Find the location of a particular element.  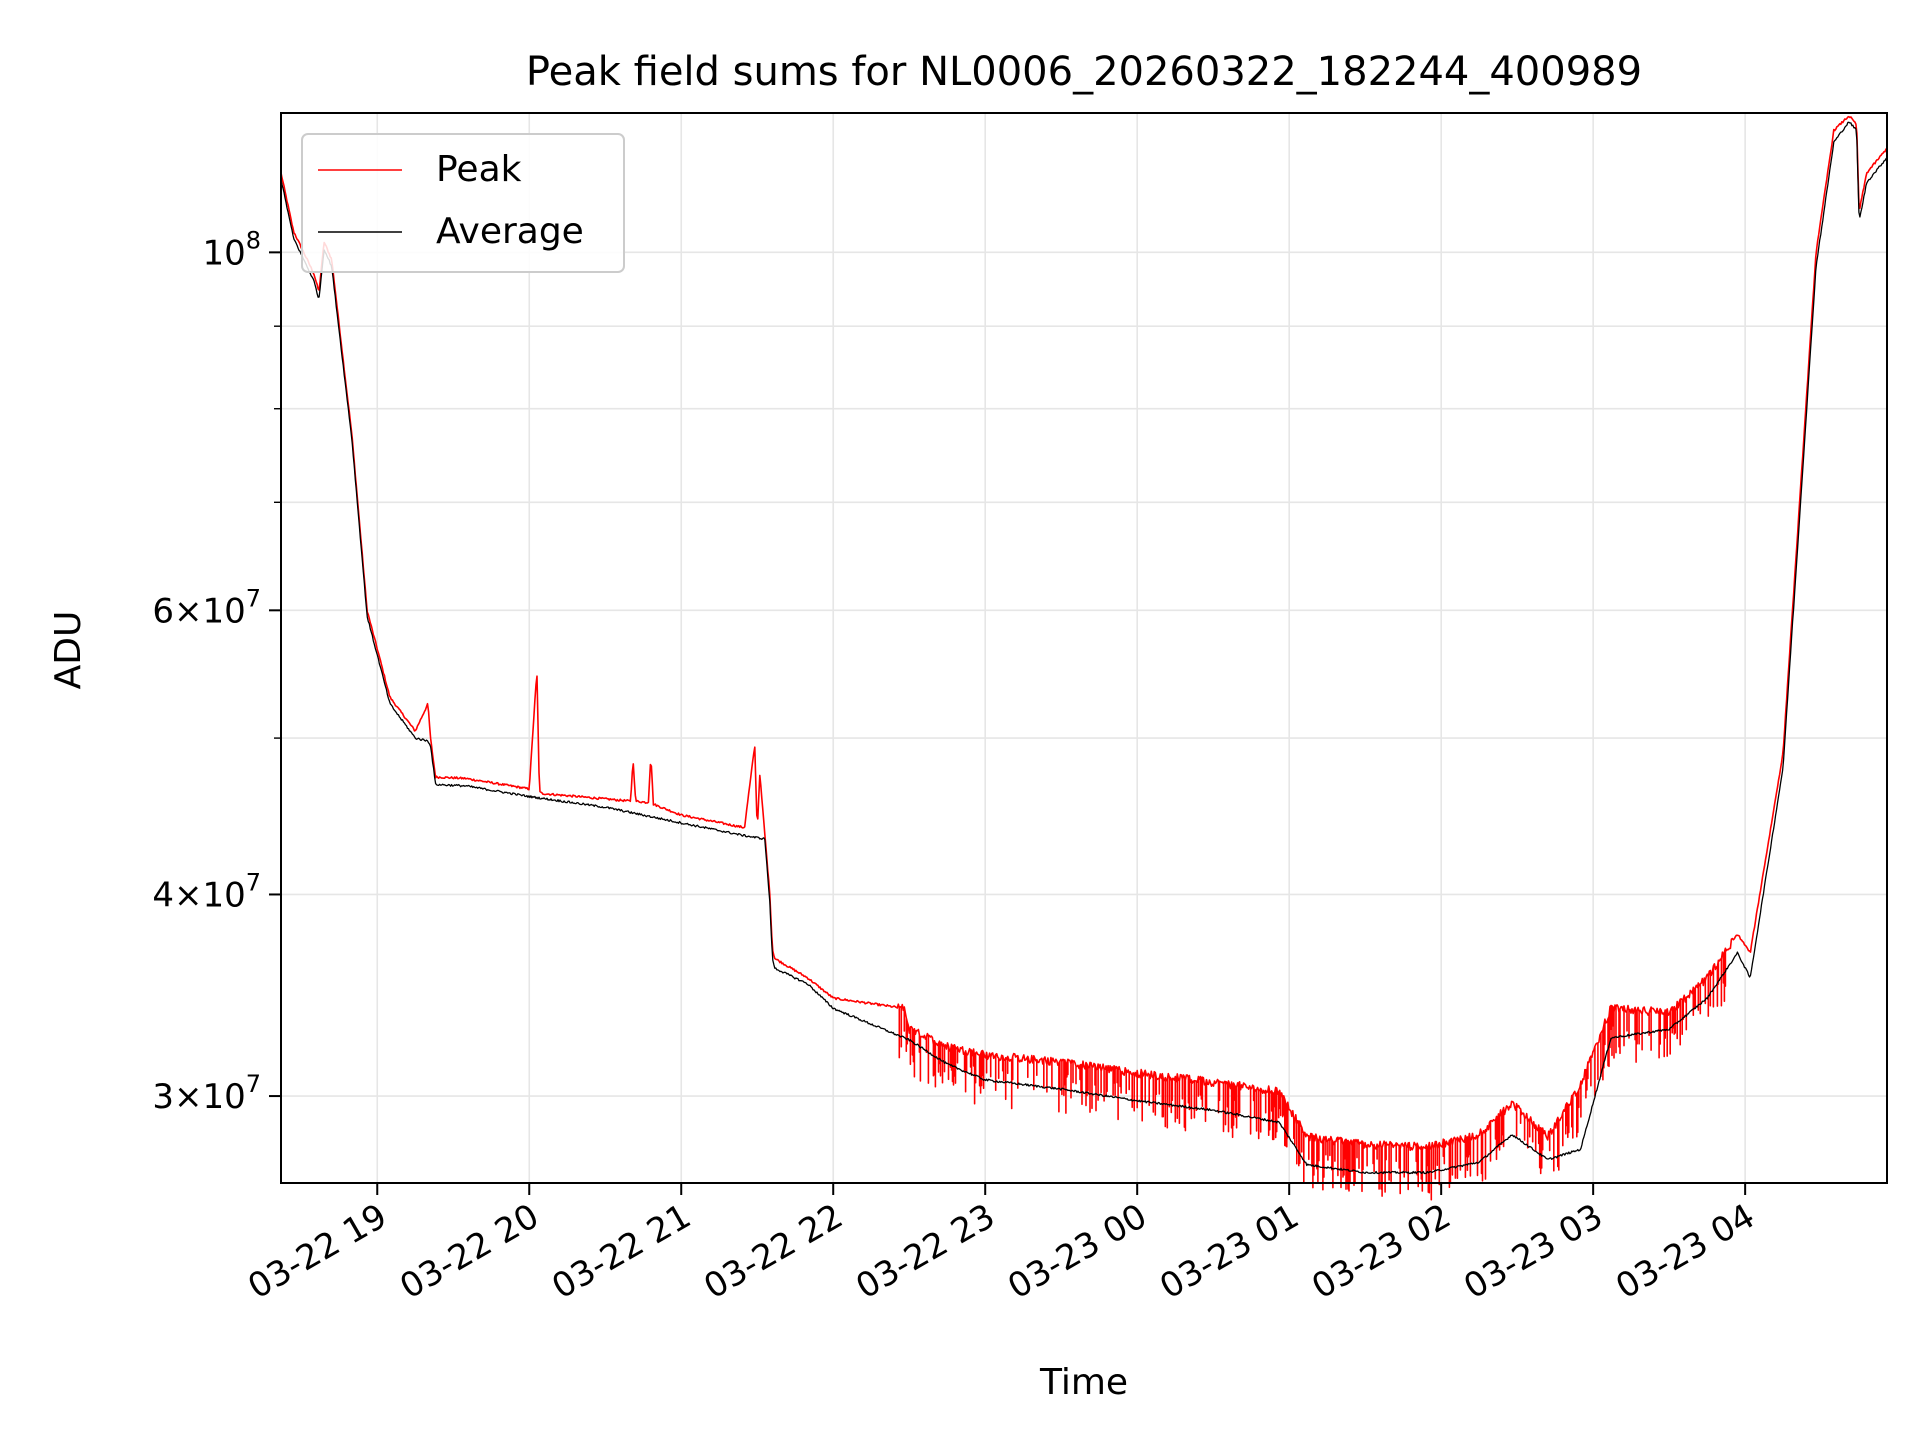

x-tick-label: 03-23 00 is located at coordinates (1077, 1251).